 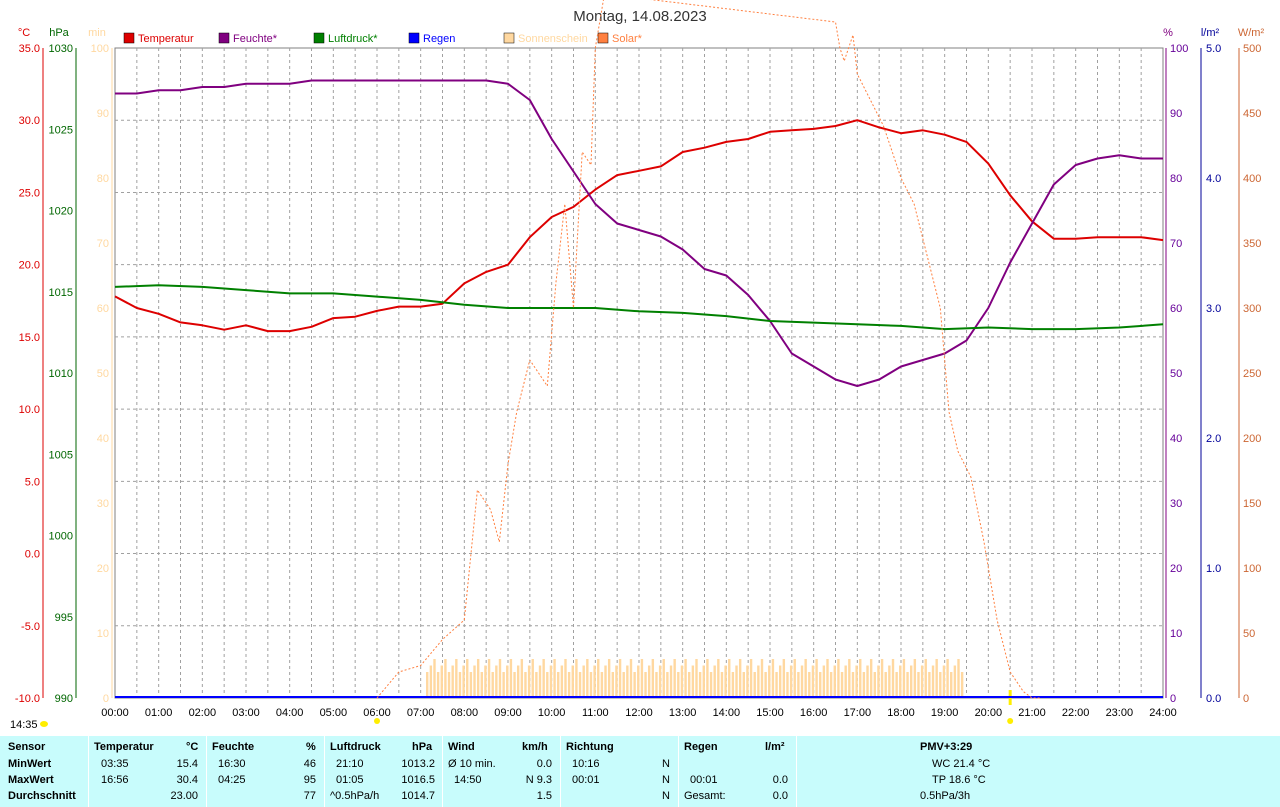 I want to click on header-feuchte-unit: %, so click(x=311, y=747).